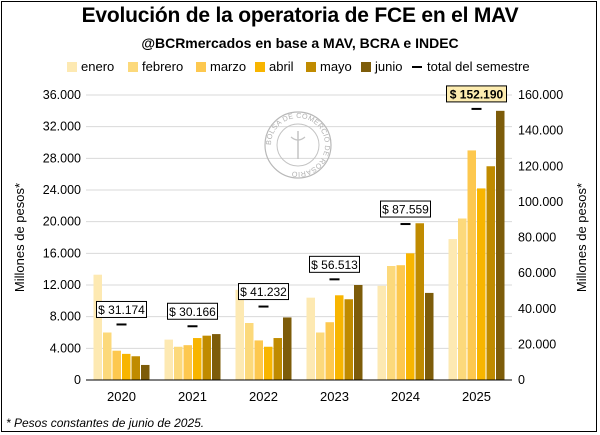 The width and height of the screenshot is (600, 435). Describe the element at coordinates (107, 356) in the screenshot. I see `bar-febrero-2020` at that location.